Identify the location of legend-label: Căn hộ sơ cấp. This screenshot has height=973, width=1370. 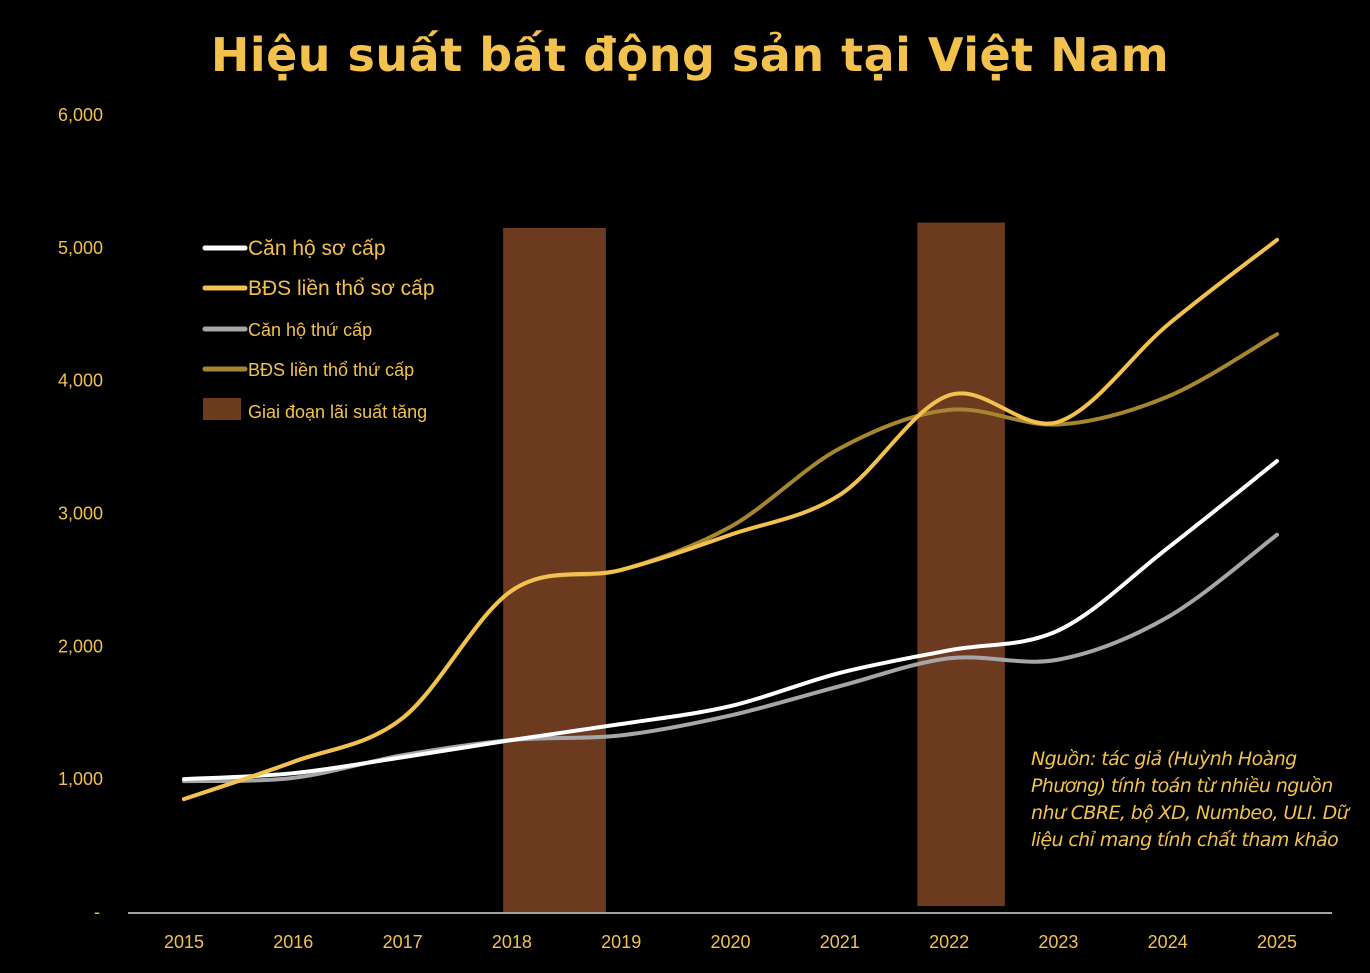
(317, 248).